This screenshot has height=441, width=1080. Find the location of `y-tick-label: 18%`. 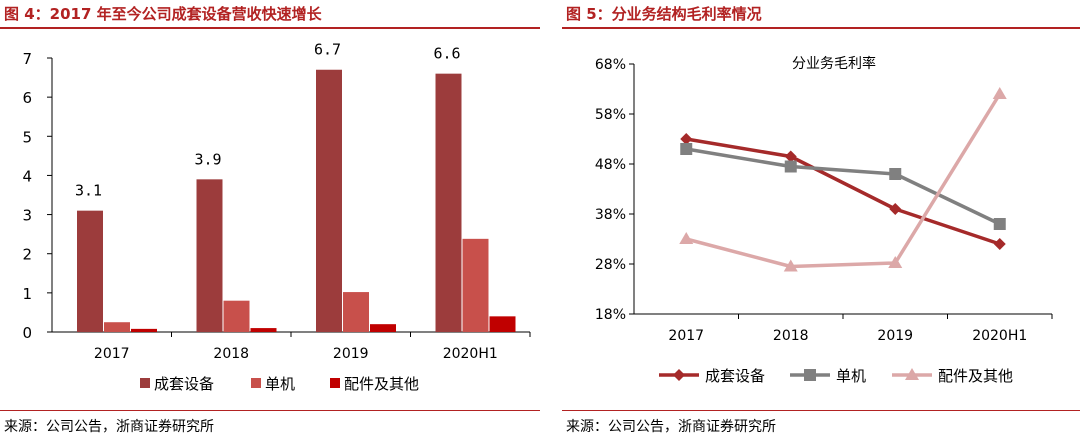

y-tick-label: 18% is located at coordinates (610, 315).